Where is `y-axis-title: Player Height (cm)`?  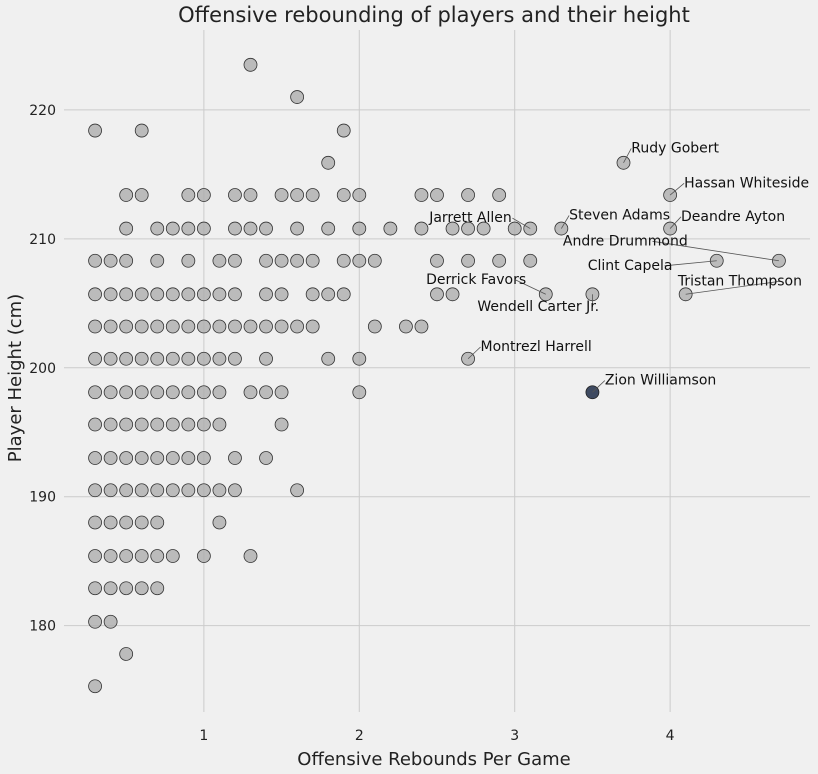 y-axis-title: Player Height (cm) is located at coordinates (15, 378).